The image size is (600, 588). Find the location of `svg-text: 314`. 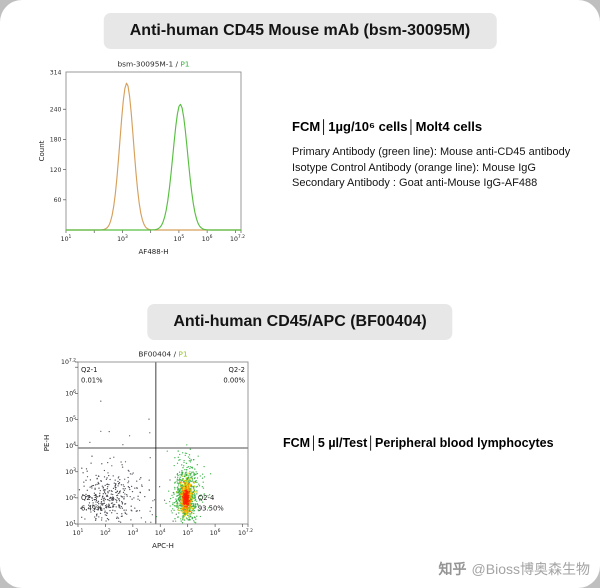

svg-text: 314 is located at coordinates (56, 73).